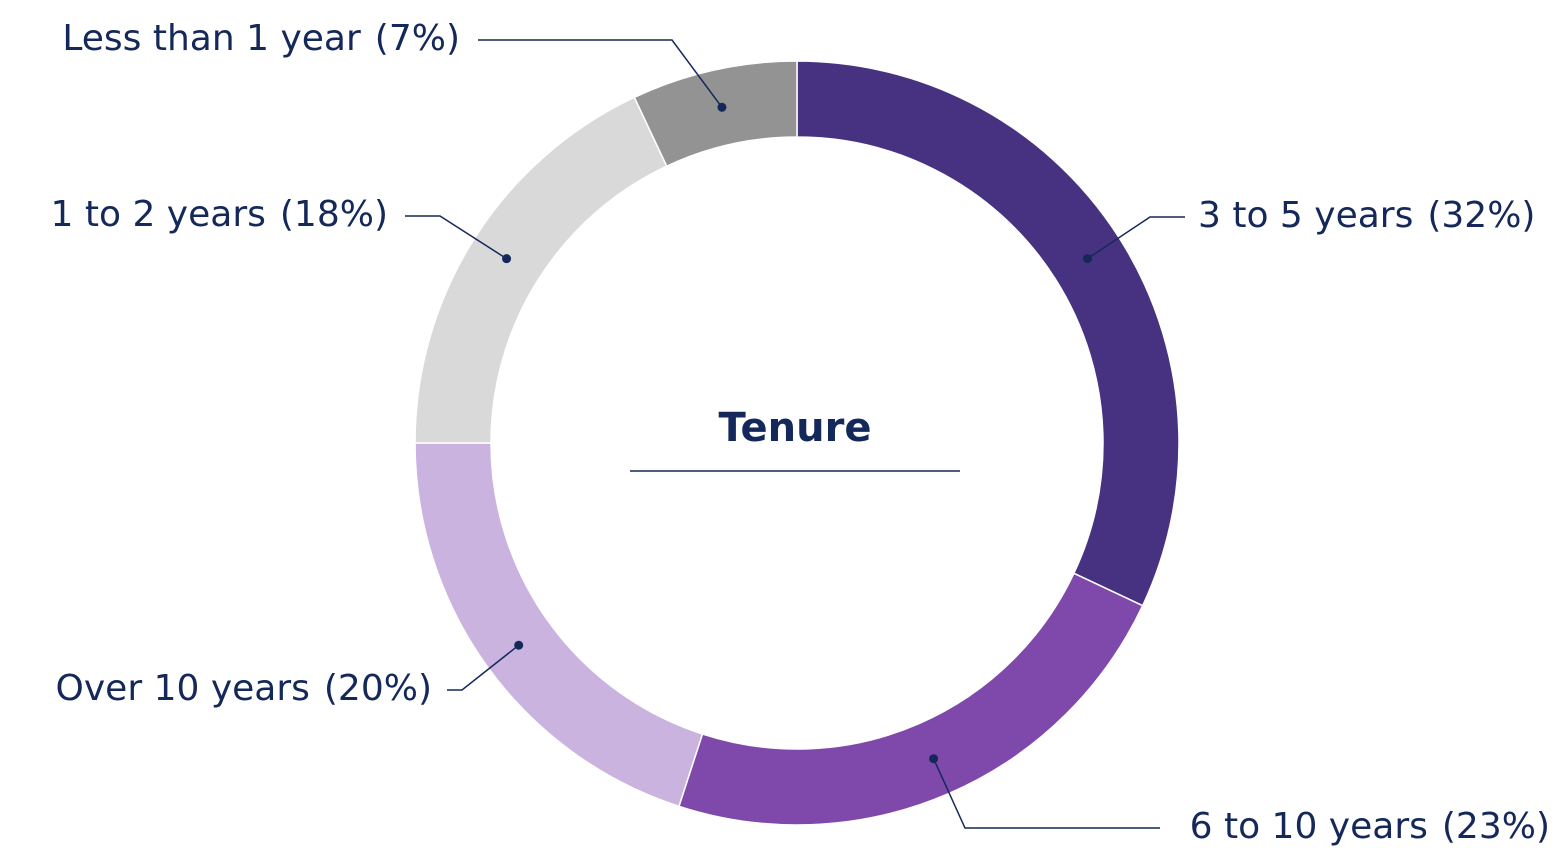 The width and height of the screenshot is (1568, 856). Describe the element at coordinates (378, 688) in the screenshot. I see `value-label: (20%)` at that location.